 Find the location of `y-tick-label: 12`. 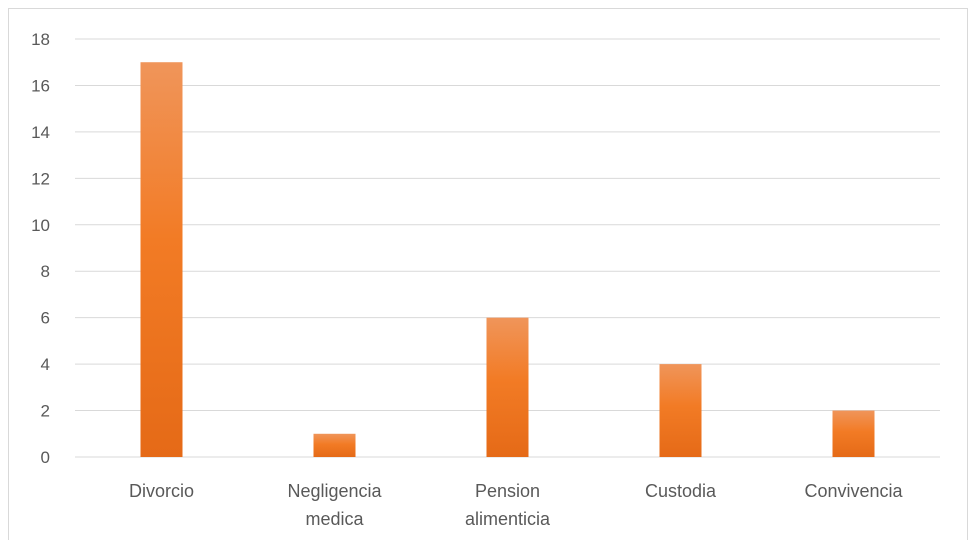

y-tick-label: 12 is located at coordinates (40, 178).